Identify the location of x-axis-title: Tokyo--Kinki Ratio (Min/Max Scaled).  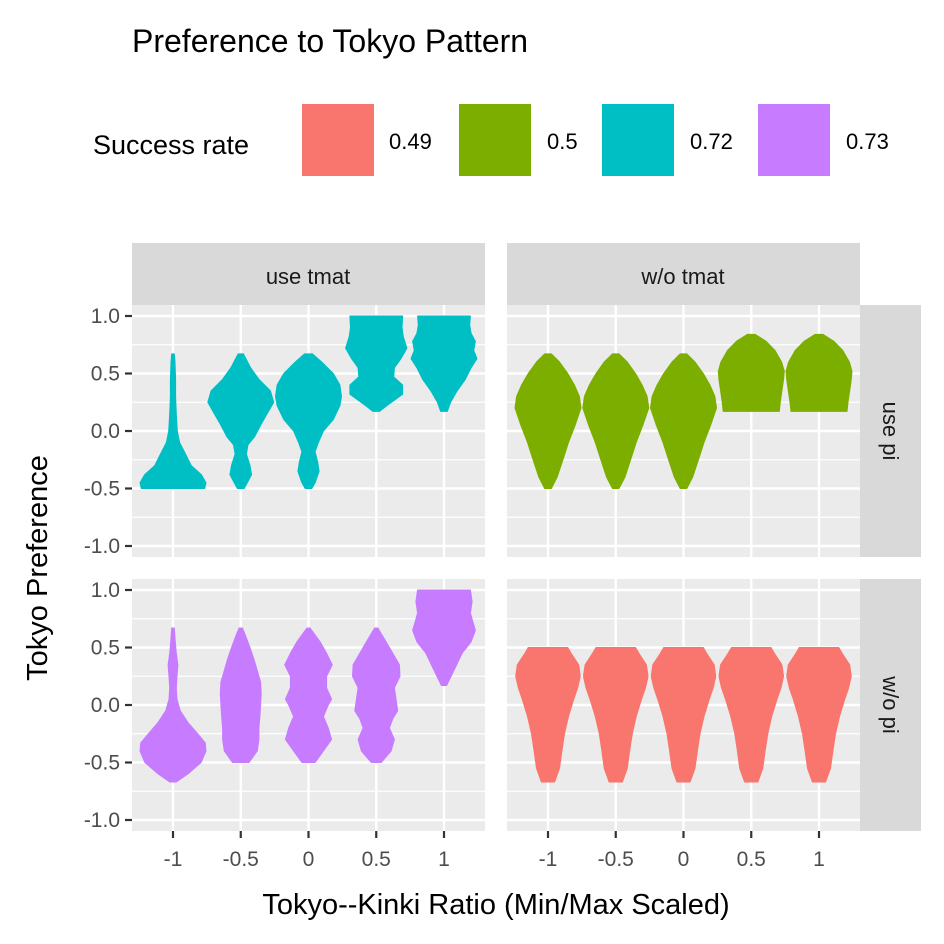
(495, 905).